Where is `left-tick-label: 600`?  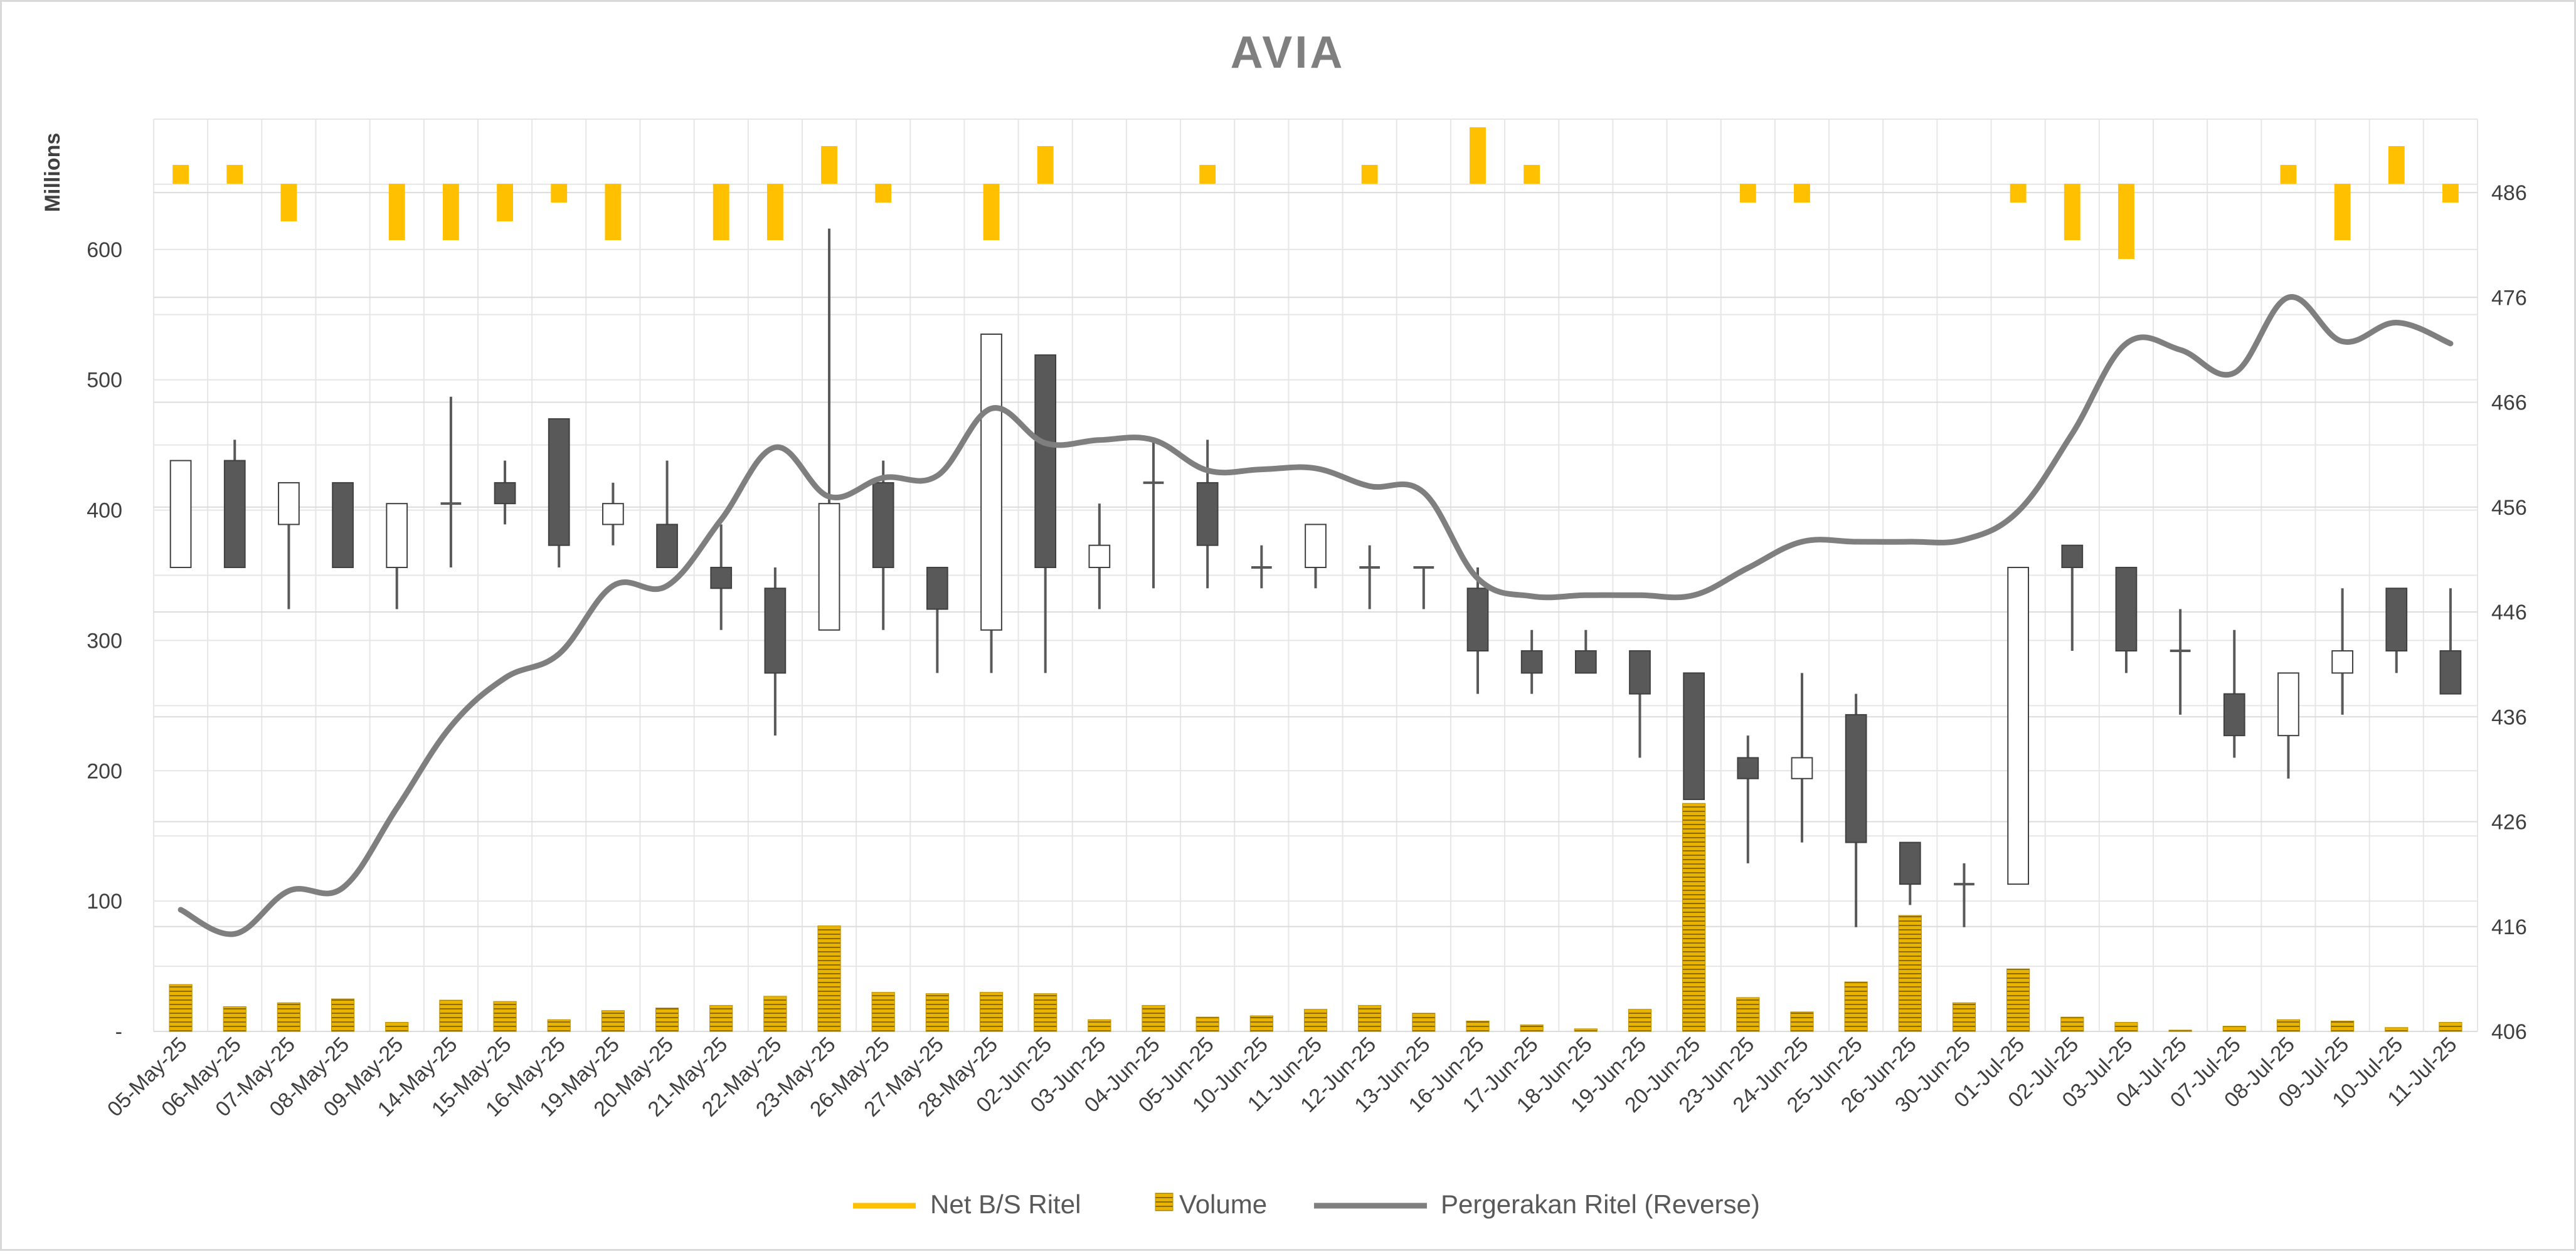 left-tick-label: 600 is located at coordinates (104, 250).